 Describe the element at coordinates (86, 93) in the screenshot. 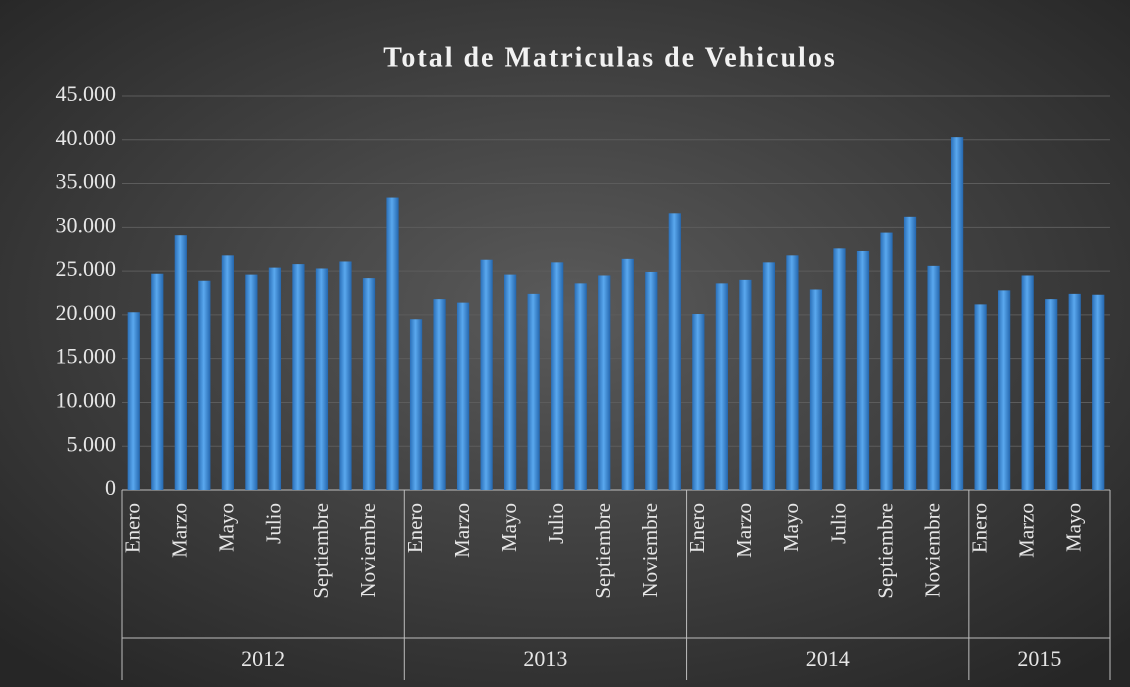

I see `y-tick-label: 45.000` at that location.